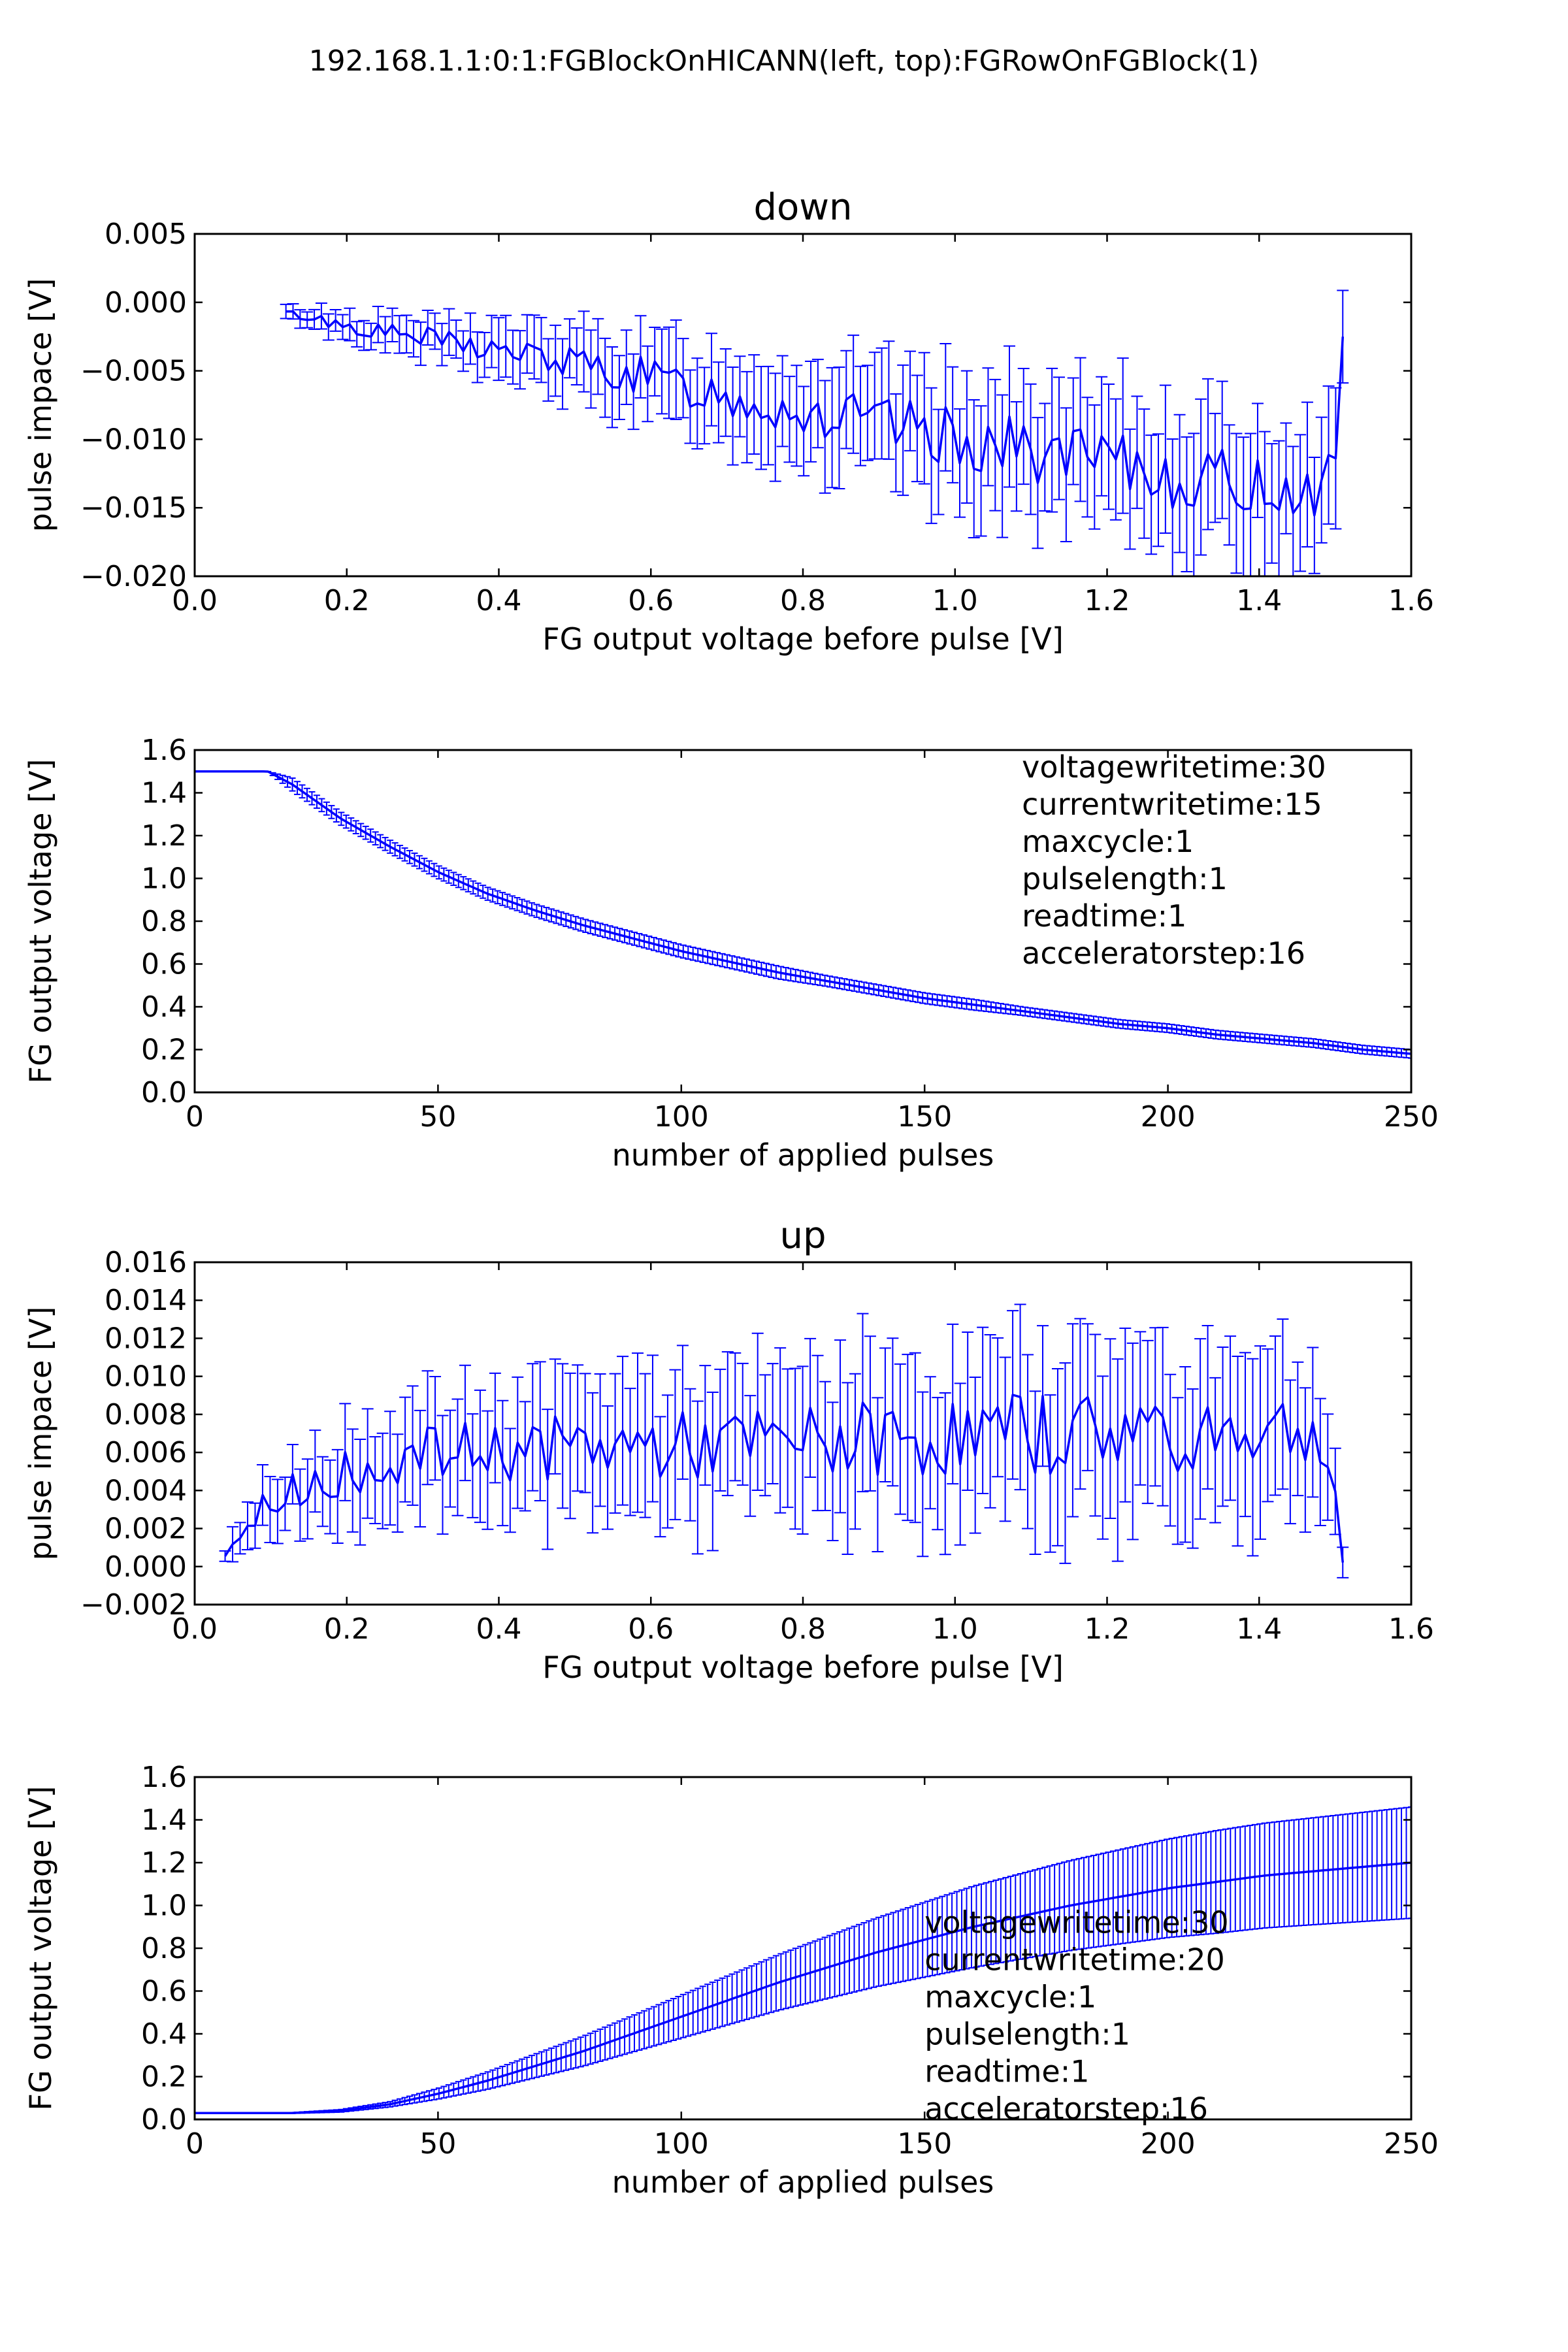  Describe the element at coordinates (146, 1338) in the screenshot. I see `y-tick-label: 0.012` at that location.